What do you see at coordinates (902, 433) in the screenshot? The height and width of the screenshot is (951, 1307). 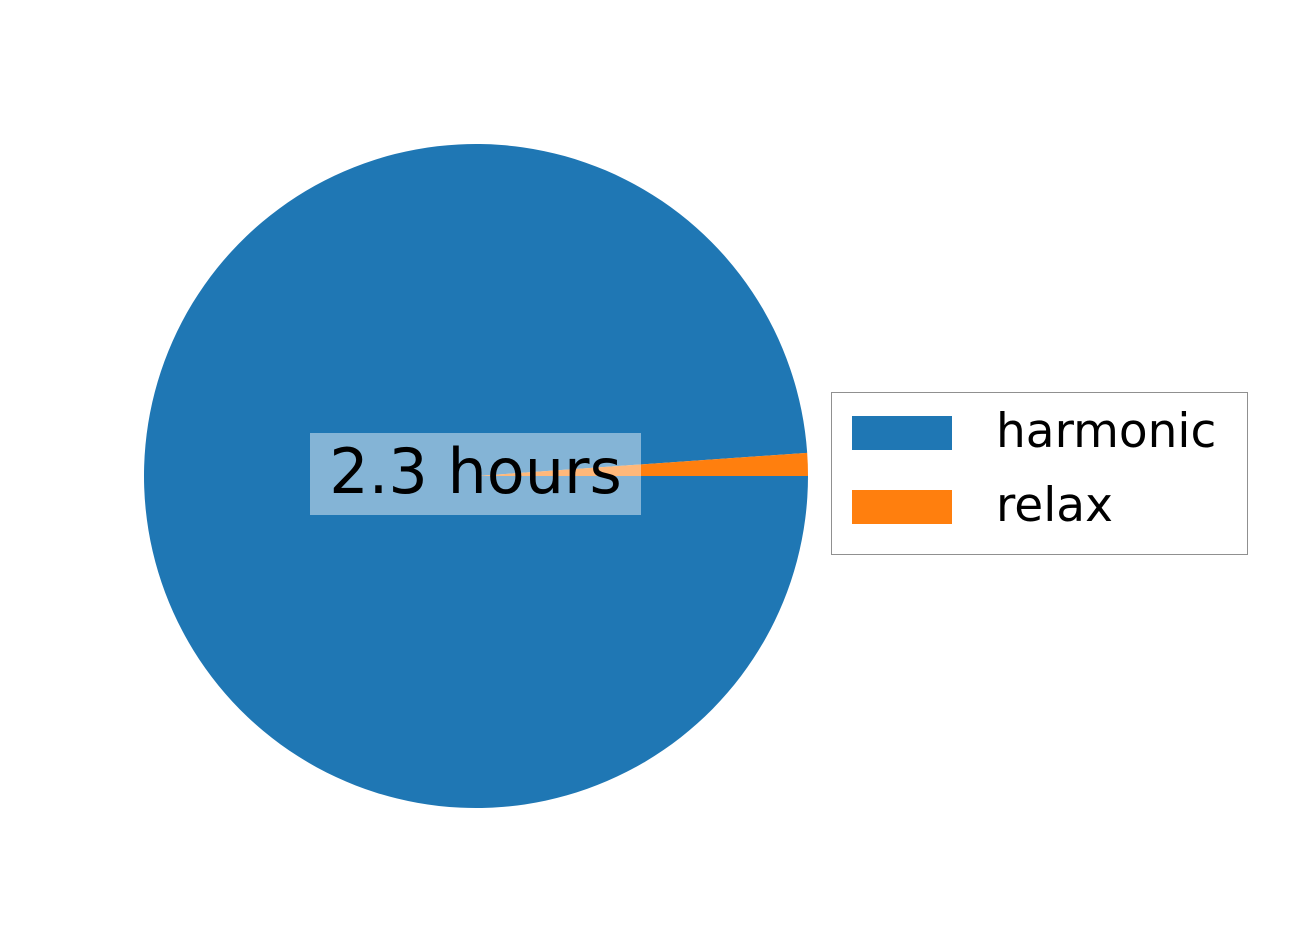 I see `legend-swatch-harmonic` at bounding box center [902, 433].